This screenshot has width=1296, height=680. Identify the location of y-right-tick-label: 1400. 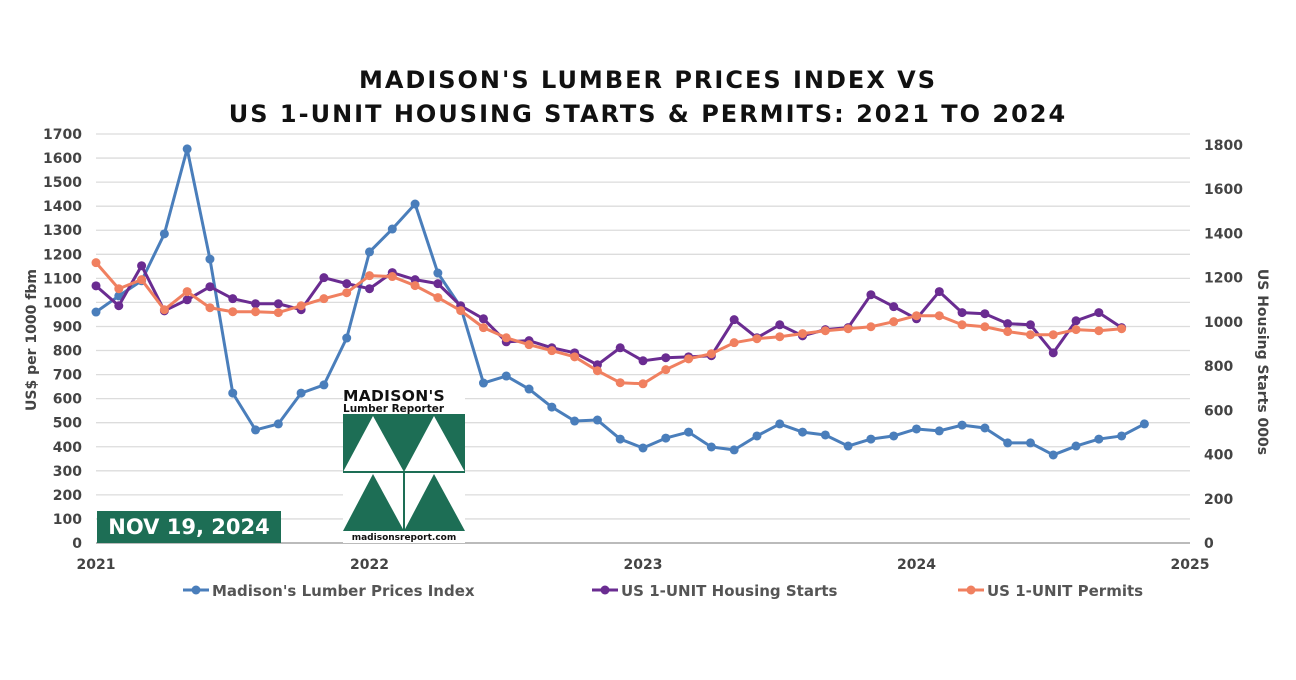
(1223, 234).